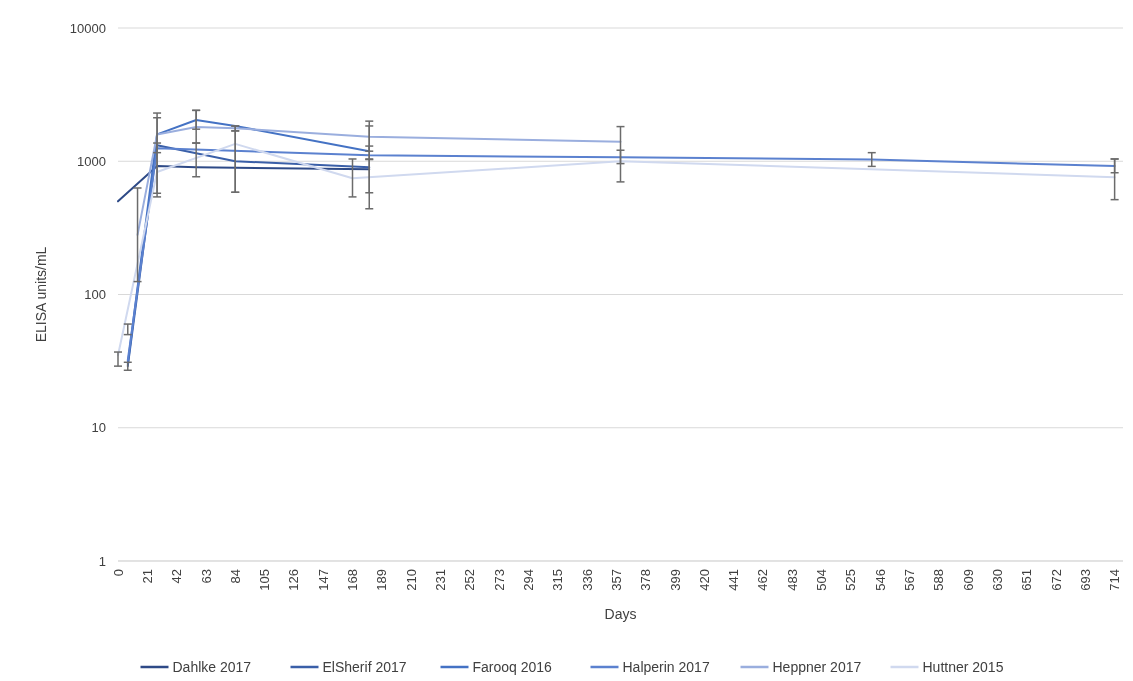 The height and width of the screenshot is (681, 1133). I want to click on y-tick-label: 1, so click(102, 561).